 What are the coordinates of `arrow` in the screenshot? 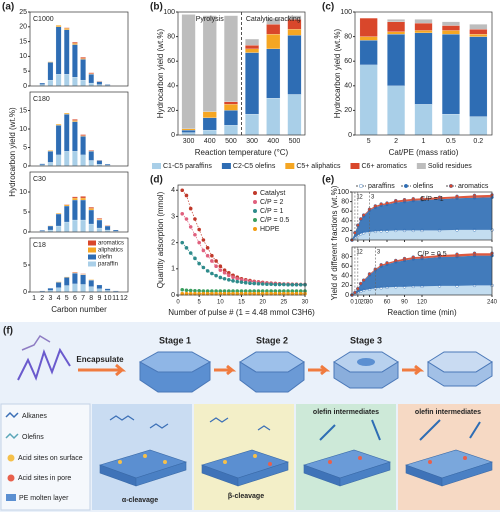 It's located at (102, 370).